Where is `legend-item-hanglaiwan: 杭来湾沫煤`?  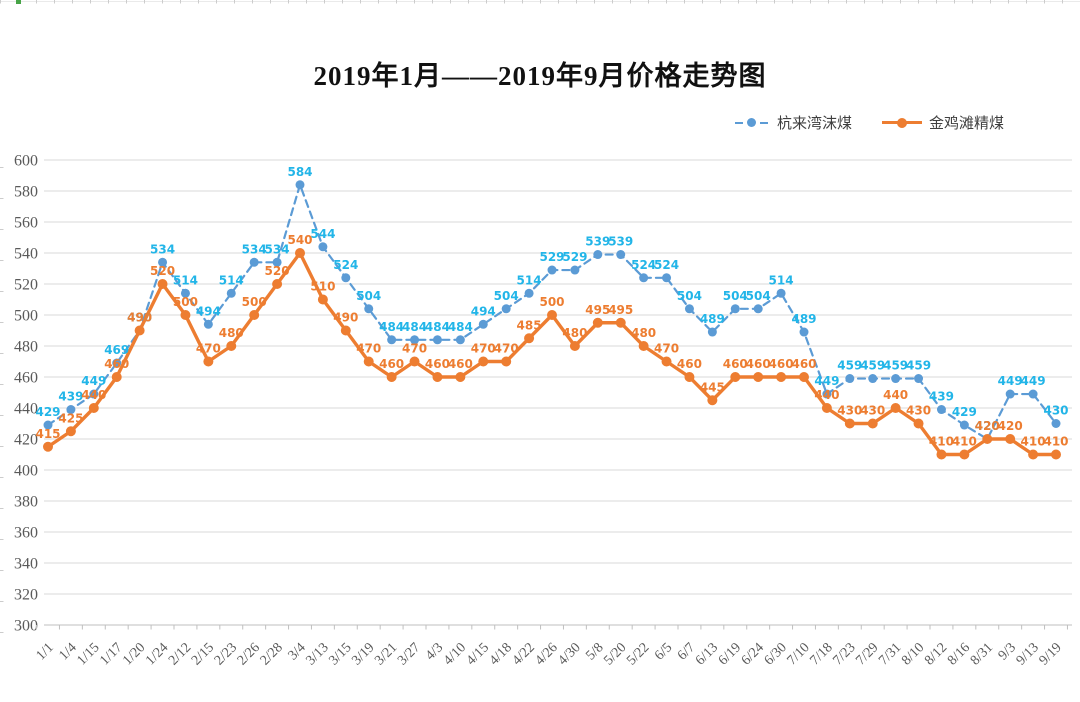
legend-item-hanglaiwan: 杭来湾沫煤 is located at coordinates (792, 122).